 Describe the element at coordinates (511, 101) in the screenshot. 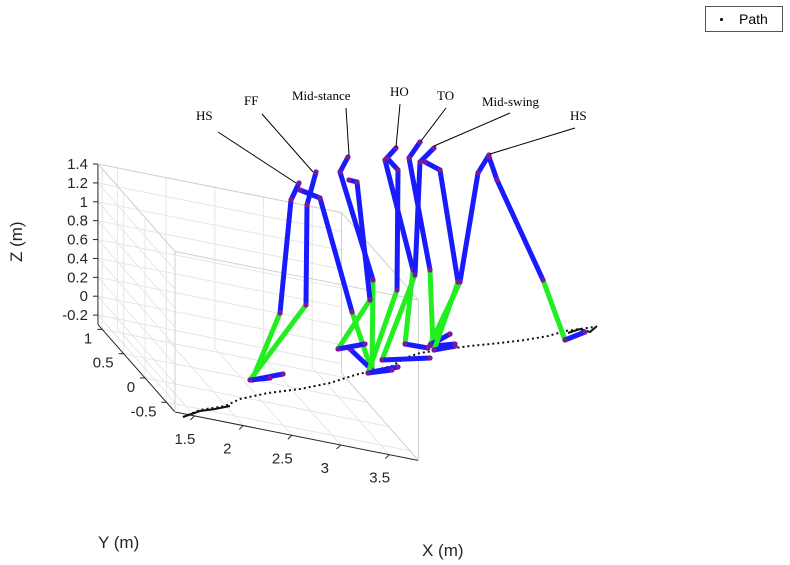

I see `phase-label: Mid-swing` at that location.